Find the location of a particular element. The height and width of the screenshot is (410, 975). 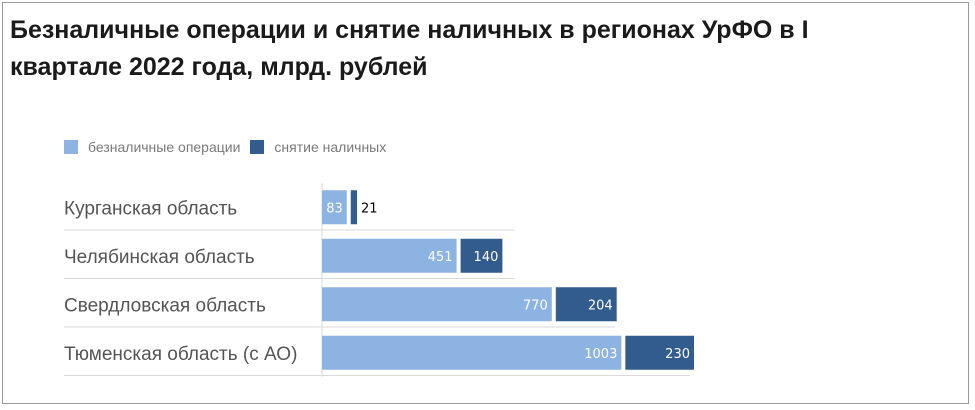

category-label: Курганская область is located at coordinates (150, 208).